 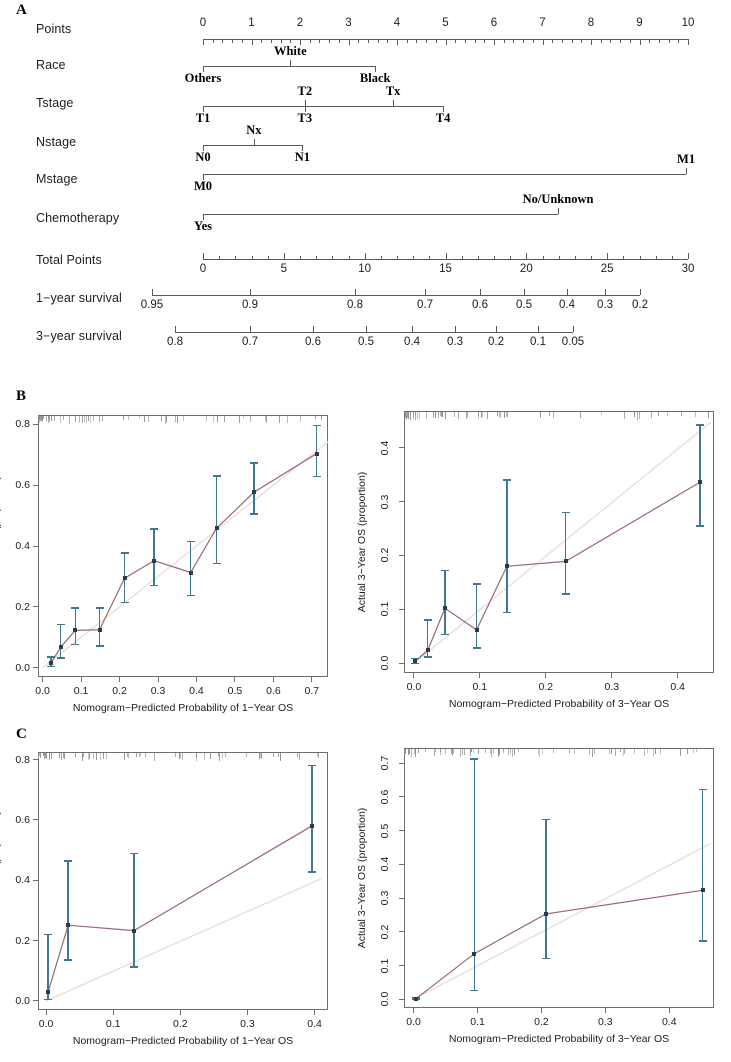 I want to click on survival-1yr-tick-label: 0.7, so click(x=425, y=305).